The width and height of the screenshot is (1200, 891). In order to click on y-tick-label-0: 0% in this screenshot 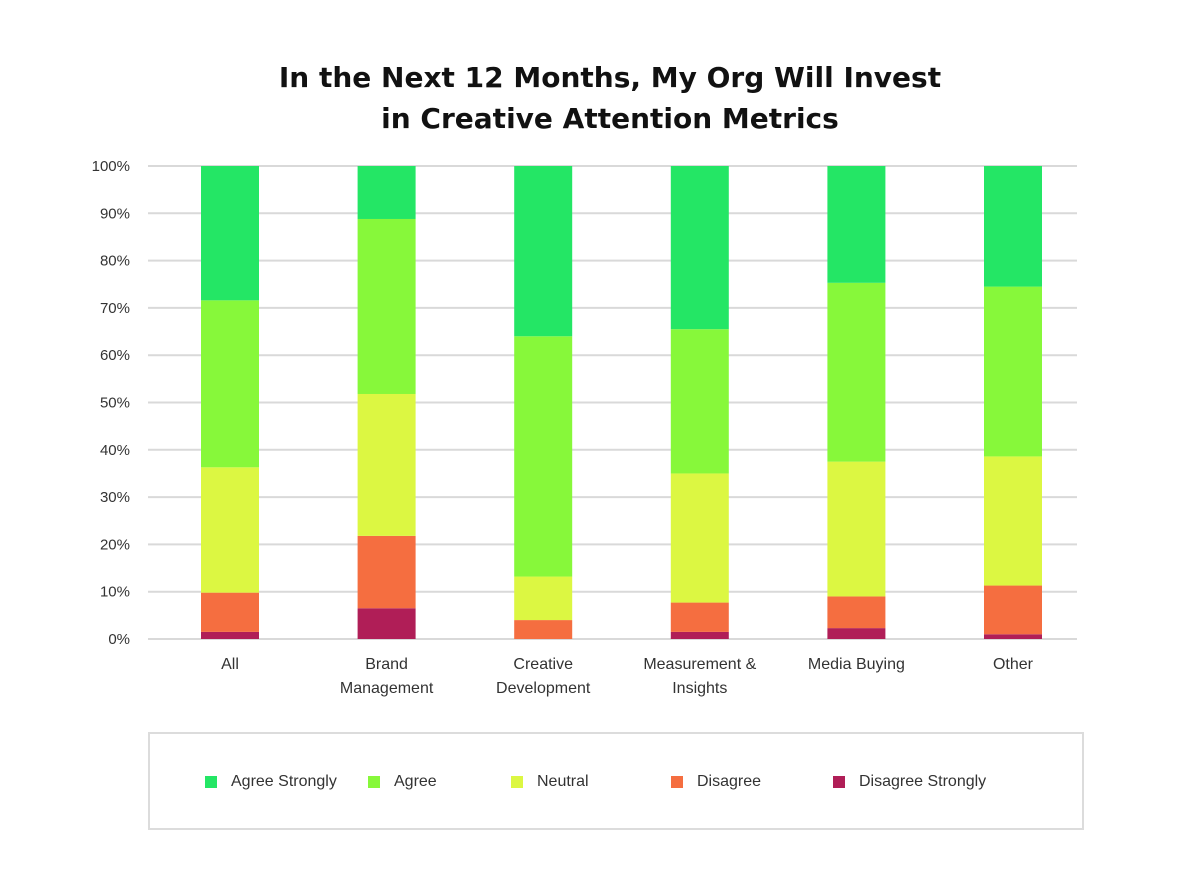, I will do `click(119, 639)`.